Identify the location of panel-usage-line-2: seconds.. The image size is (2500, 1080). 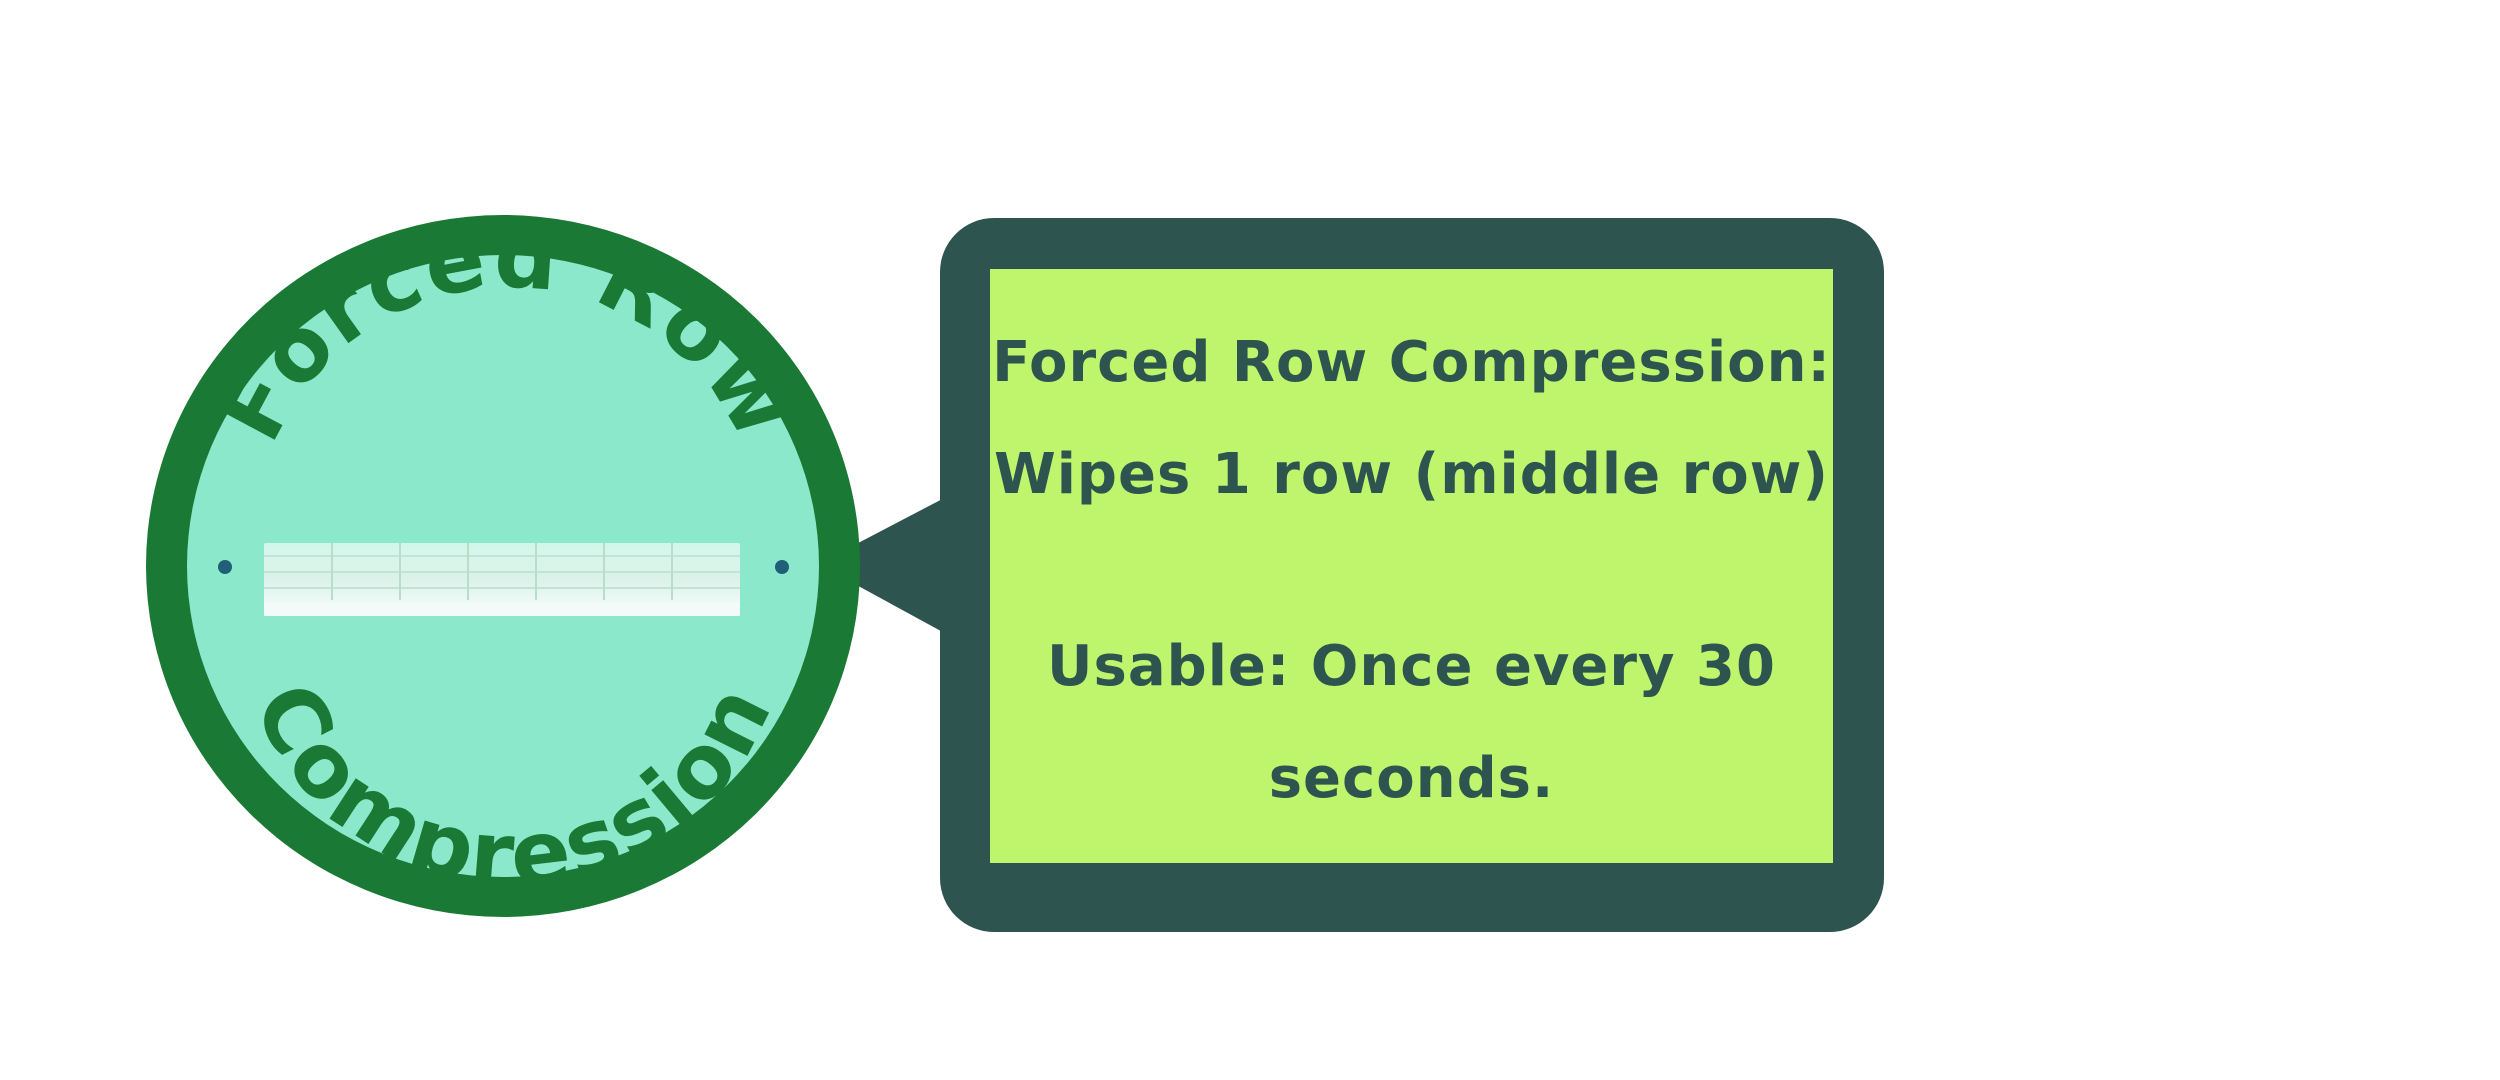
(1411, 778).